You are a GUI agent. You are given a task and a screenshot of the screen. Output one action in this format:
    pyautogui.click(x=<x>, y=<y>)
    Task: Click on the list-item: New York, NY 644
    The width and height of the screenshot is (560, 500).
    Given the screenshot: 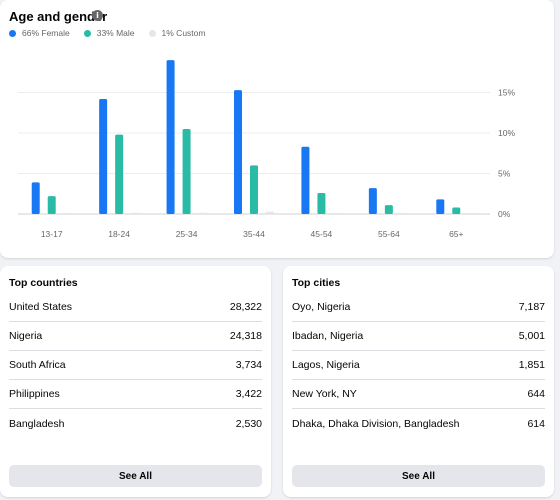 What is the action you would take?
    pyautogui.click(x=418, y=394)
    